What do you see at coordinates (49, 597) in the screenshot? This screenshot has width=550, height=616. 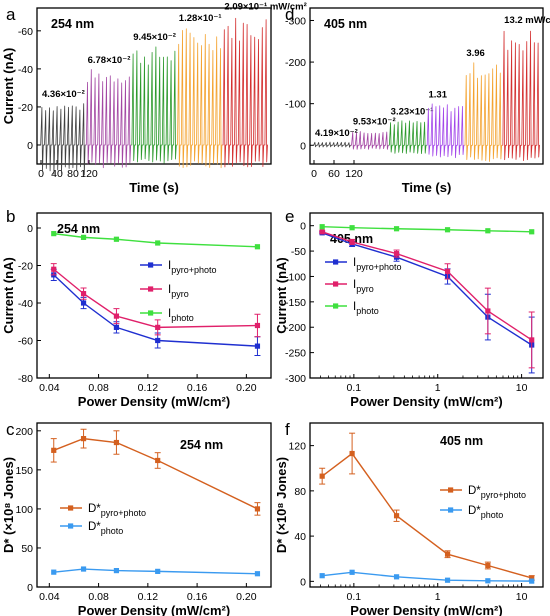 I see `x-tick-label-c: 0.04` at bounding box center [49, 597].